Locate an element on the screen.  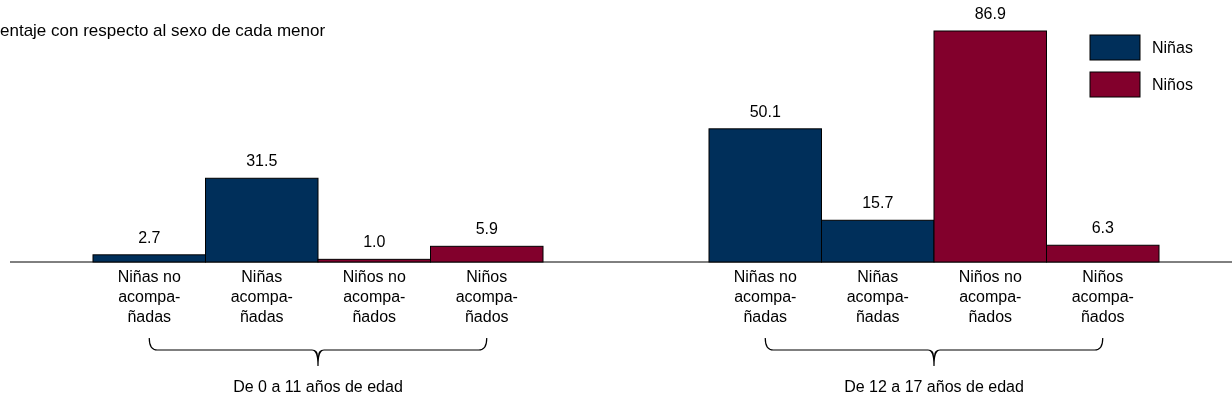
data-label: 50.1 is located at coordinates (765, 111).